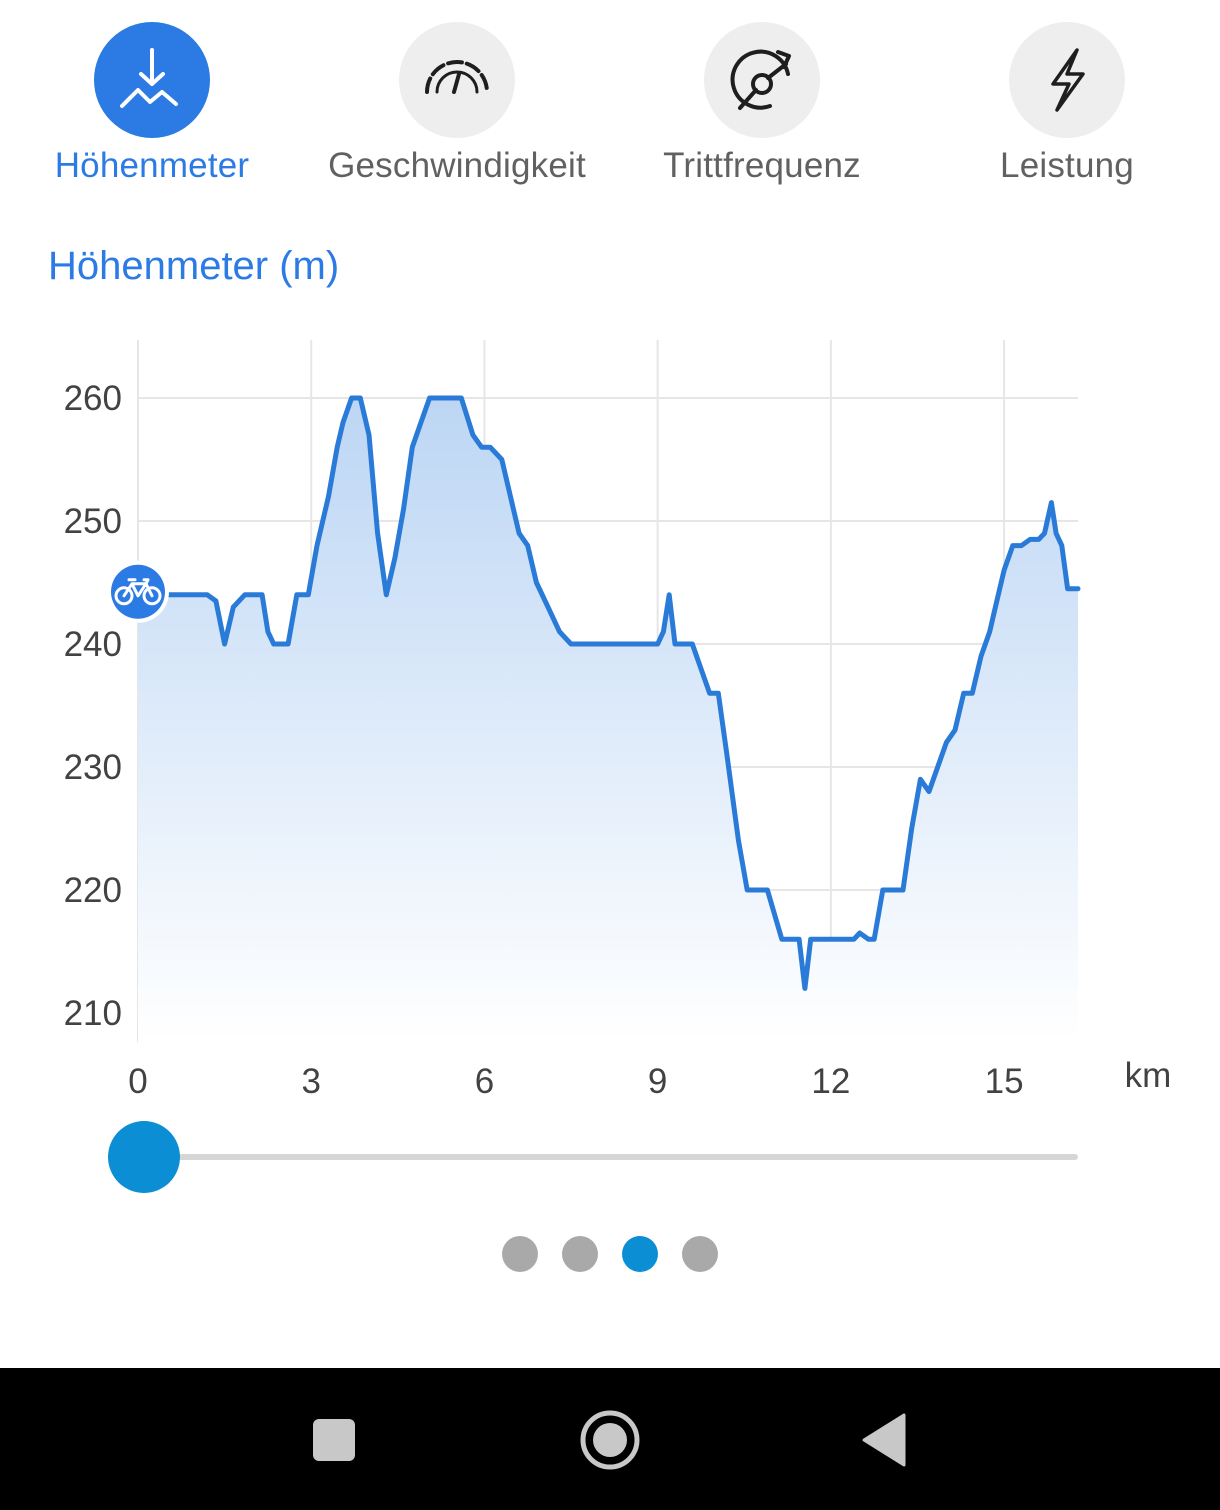 The image size is (1220, 1510). Describe the element at coordinates (93, 890) in the screenshot. I see `y-tick-label: 220` at that location.